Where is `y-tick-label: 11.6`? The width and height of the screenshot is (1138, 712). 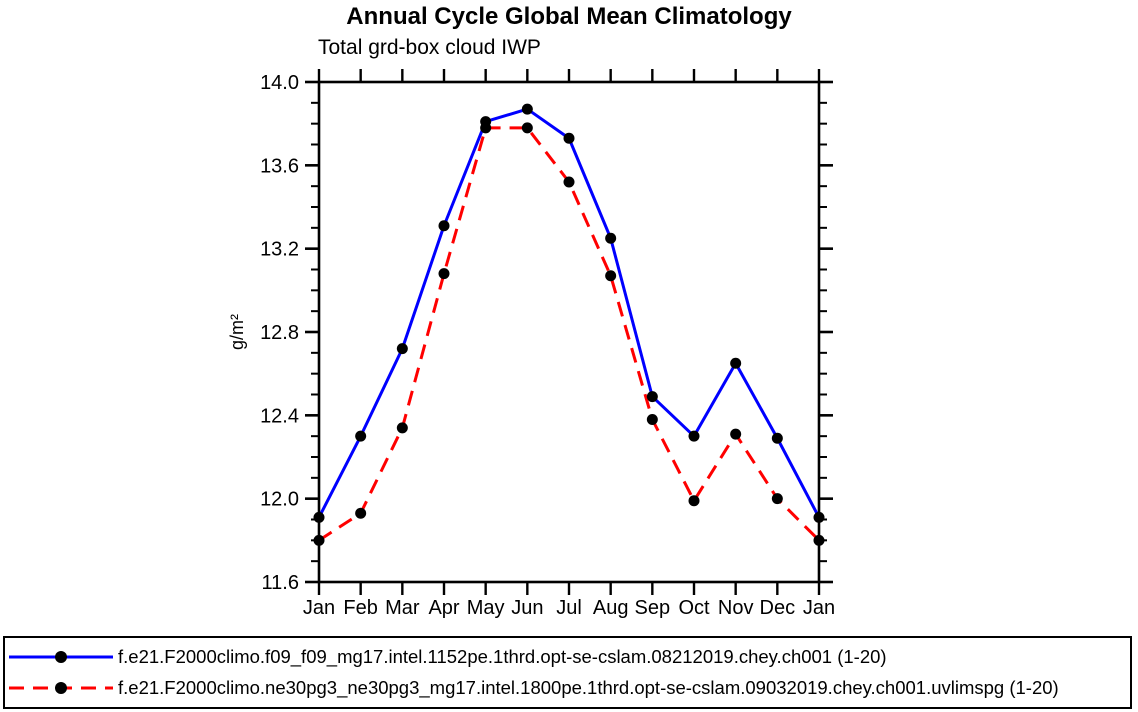
y-tick-label: 11.6 is located at coordinates (280, 583).